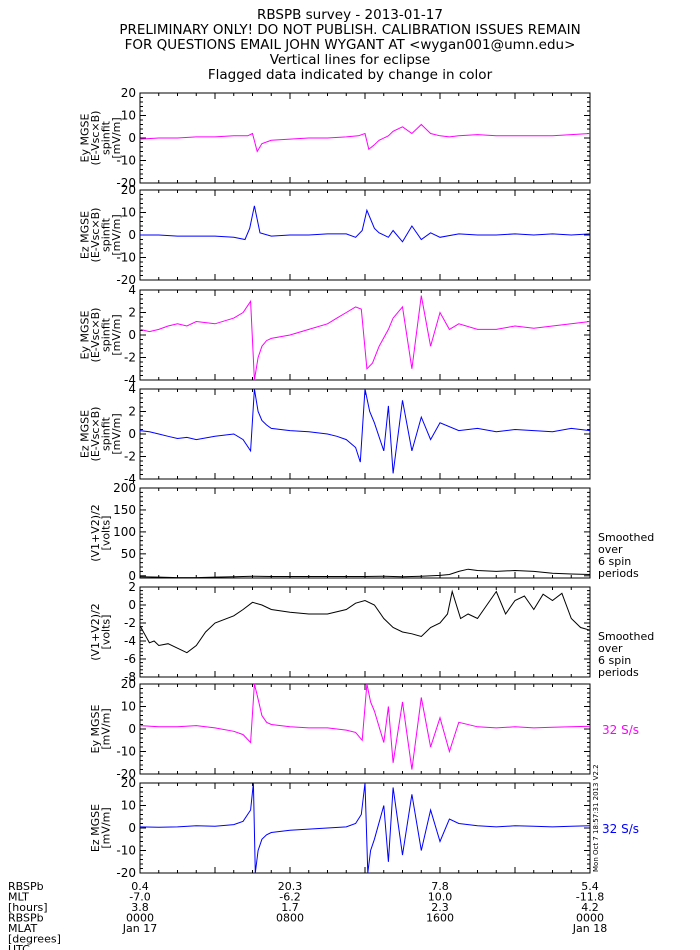 The height and width of the screenshot is (950, 700). Describe the element at coordinates (18, 897) in the screenshot. I see `axis-row-label: MLT` at that location.